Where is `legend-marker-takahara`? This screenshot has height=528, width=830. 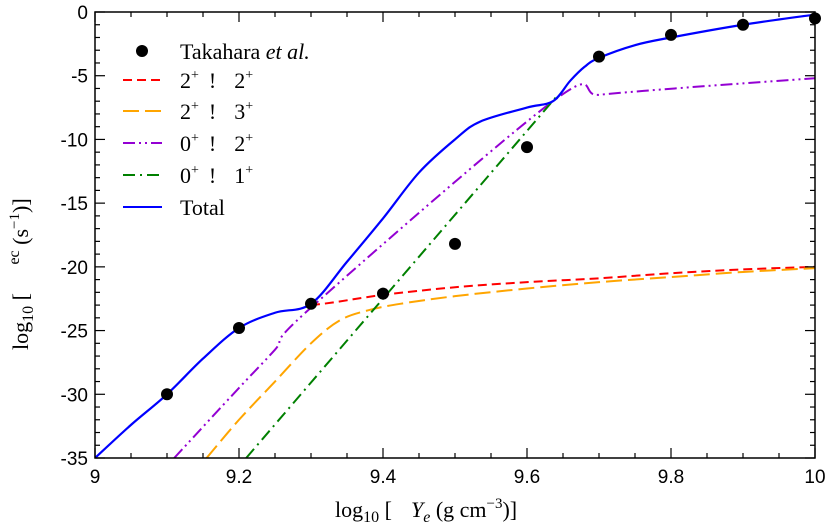
legend-marker-takahara is located at coordinates (142, 51).